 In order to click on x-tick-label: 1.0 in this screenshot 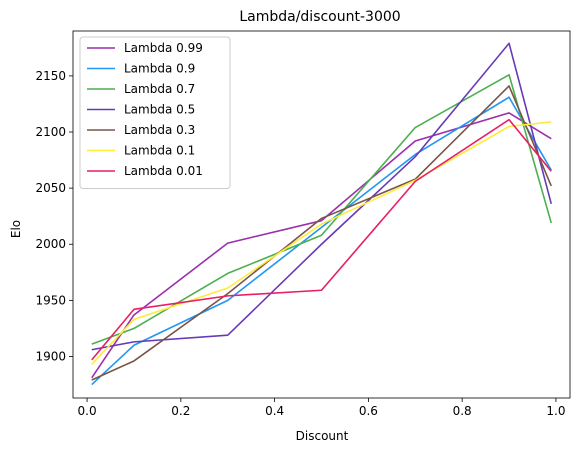, I will do `click(555, 411)`.